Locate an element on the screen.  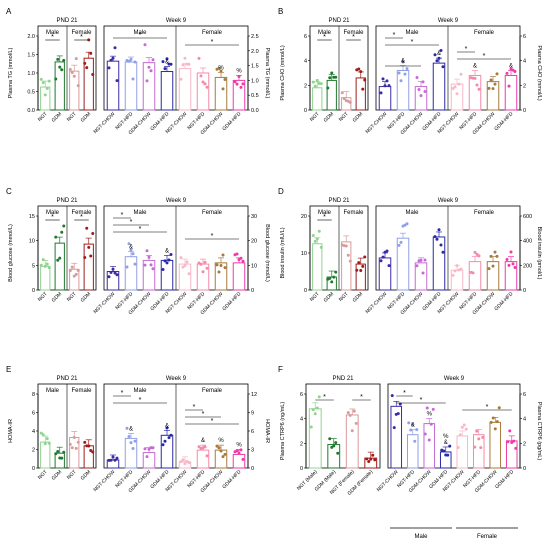
pnd-title: PND 21 is located at coordinates (67, 21).